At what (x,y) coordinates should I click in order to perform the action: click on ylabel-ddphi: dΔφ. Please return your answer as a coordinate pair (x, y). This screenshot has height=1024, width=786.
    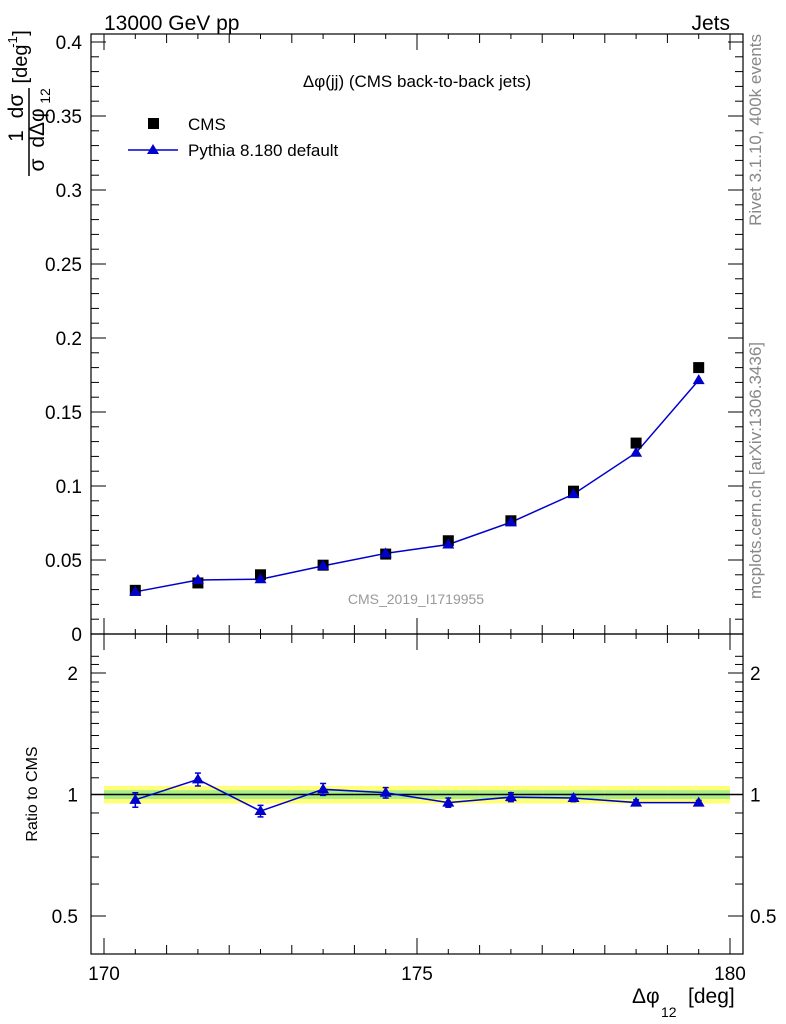
    Looking at the image, I should click on (37, 127).